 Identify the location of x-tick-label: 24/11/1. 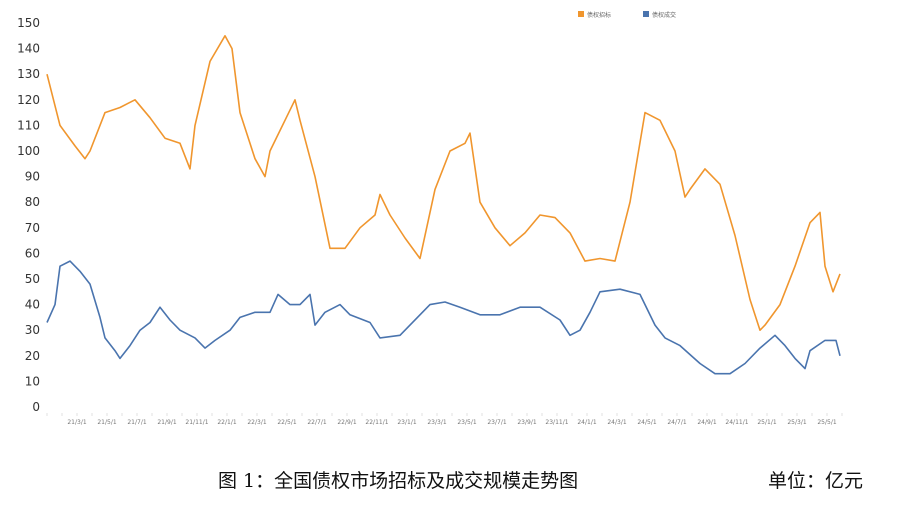
(736, 422).